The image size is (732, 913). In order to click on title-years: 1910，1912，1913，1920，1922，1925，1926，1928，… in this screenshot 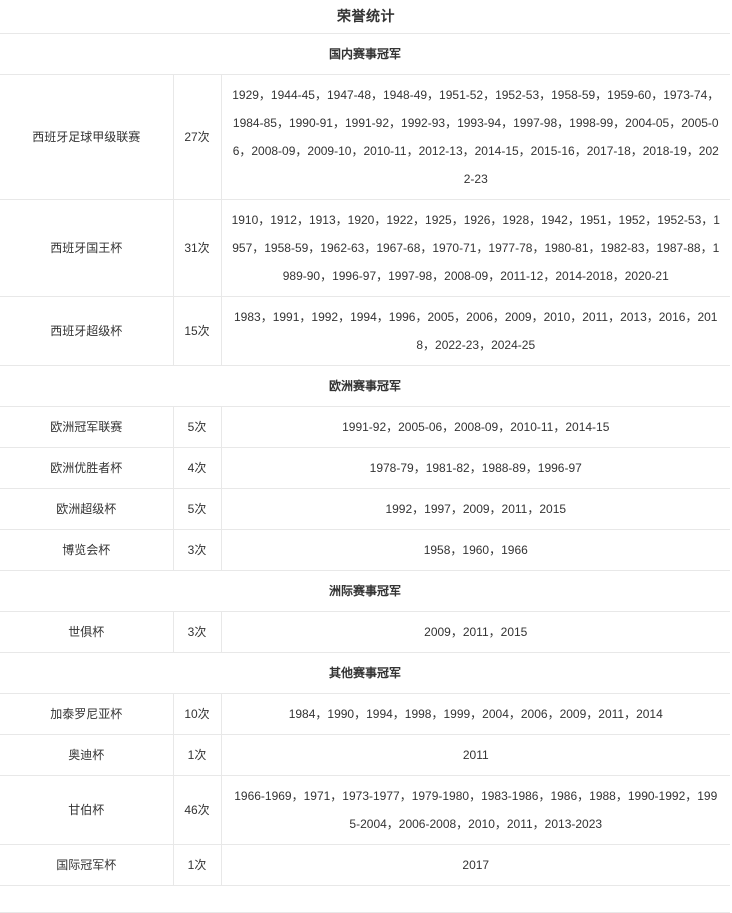, I will do `click(475, 248)`.